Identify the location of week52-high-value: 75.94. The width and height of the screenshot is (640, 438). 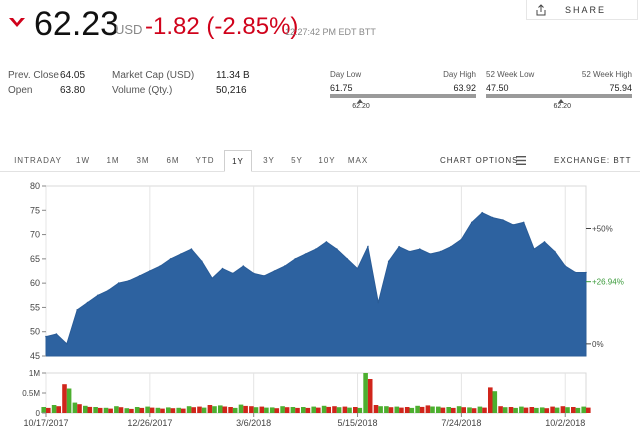
(620, 88).